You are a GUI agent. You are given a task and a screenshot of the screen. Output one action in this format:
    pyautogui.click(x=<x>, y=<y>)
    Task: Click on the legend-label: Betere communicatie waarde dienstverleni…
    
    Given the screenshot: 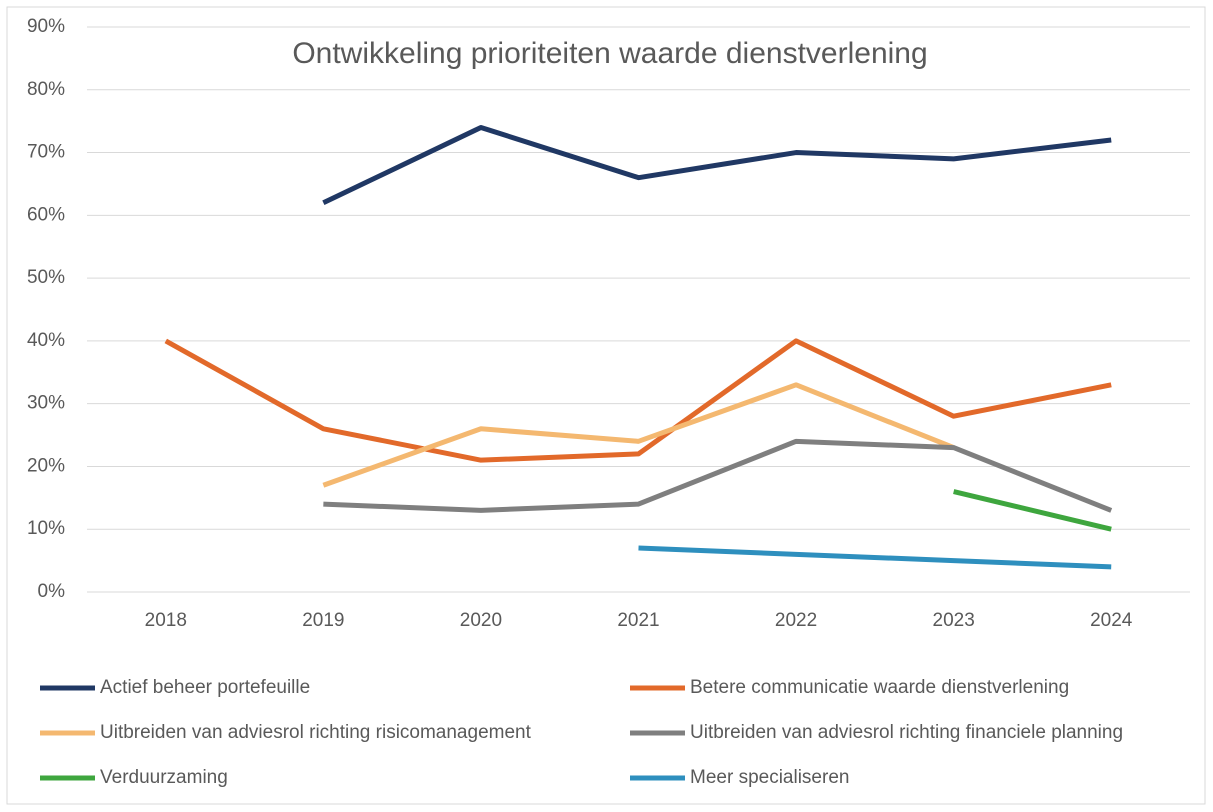 What is the action you would take?
    pyautogui.click(x=879, y=687)
    